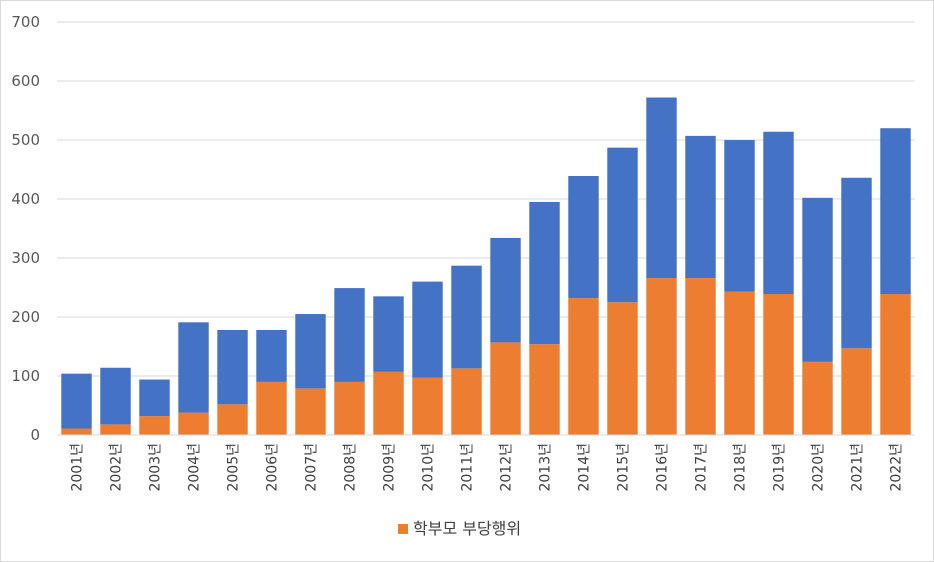 This screenshot has width=934, height=562. What do you see at coordinates (858, 467) in the screenshot?
I see `x-tick-label: 2021년` at bounding box center [858, 467].